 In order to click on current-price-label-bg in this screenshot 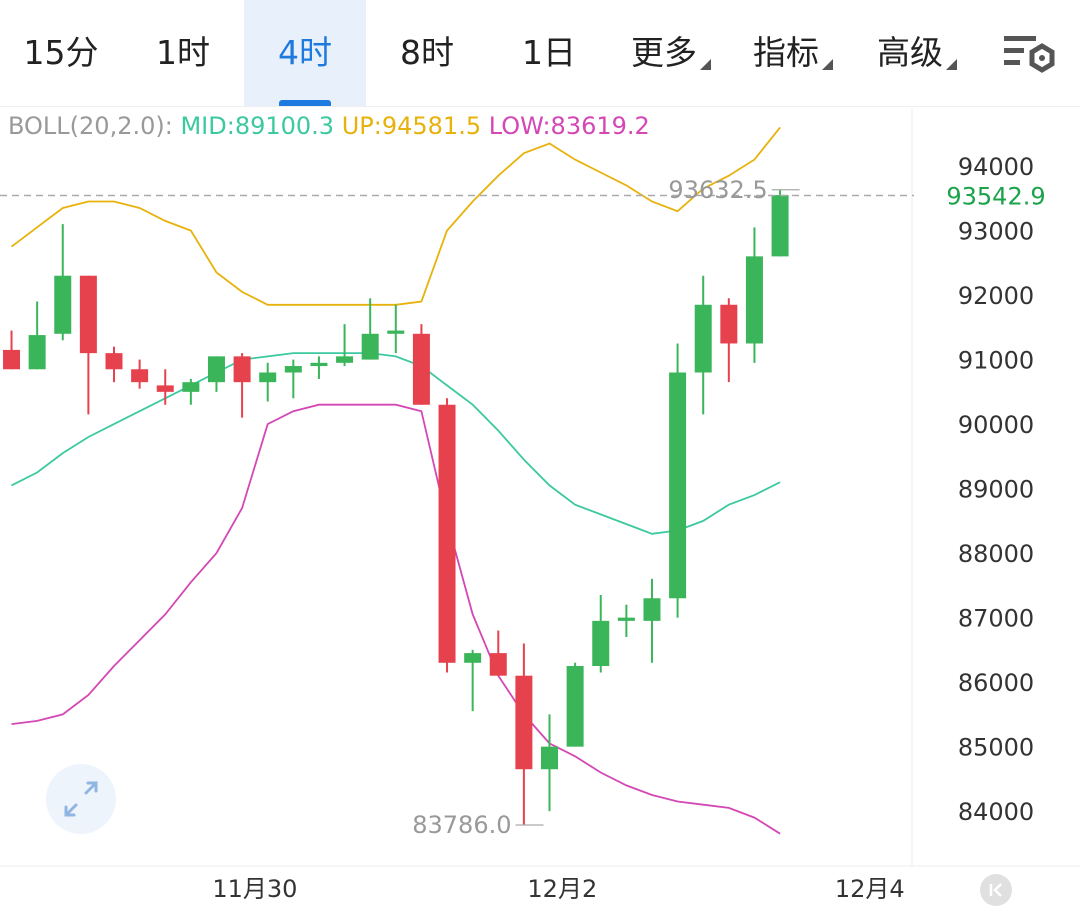, I will do `click(997, 195)`.